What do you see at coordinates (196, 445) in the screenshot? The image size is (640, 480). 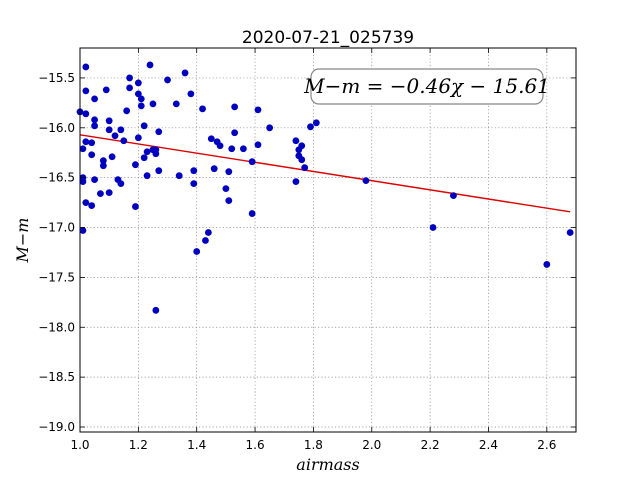 I see `x-tick-label: 1.4` at bounding box center [196, 445].